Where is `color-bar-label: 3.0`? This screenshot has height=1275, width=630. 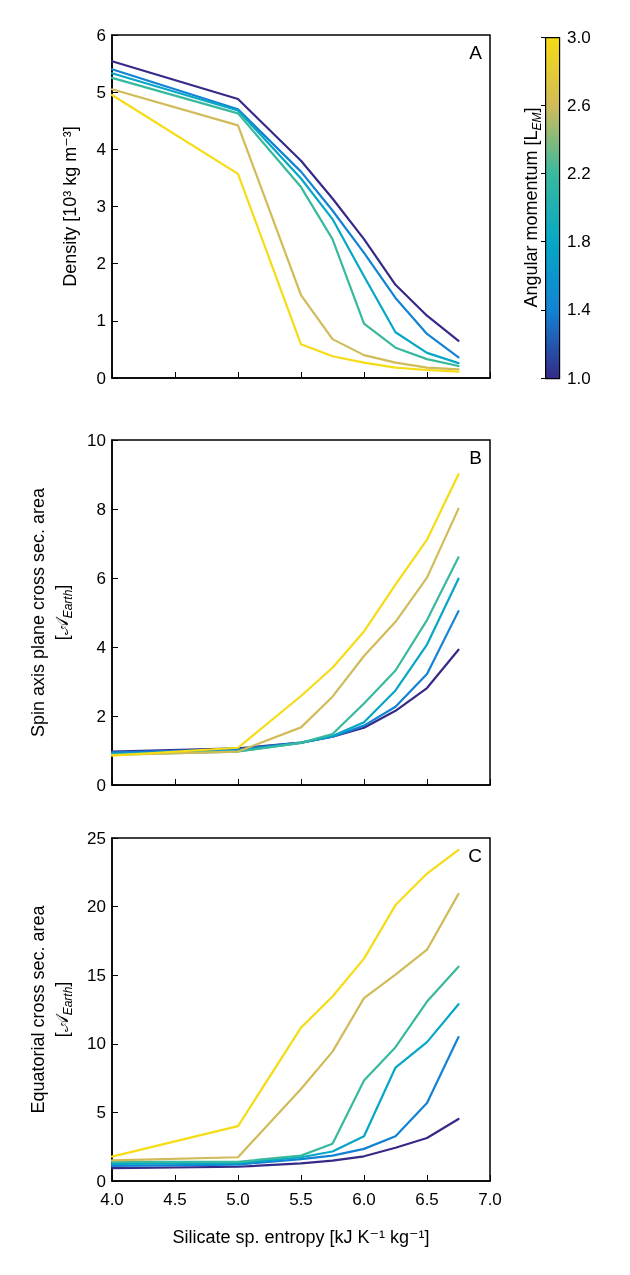
color-bar-label: 3.0 is located at coordinates (579, 37).